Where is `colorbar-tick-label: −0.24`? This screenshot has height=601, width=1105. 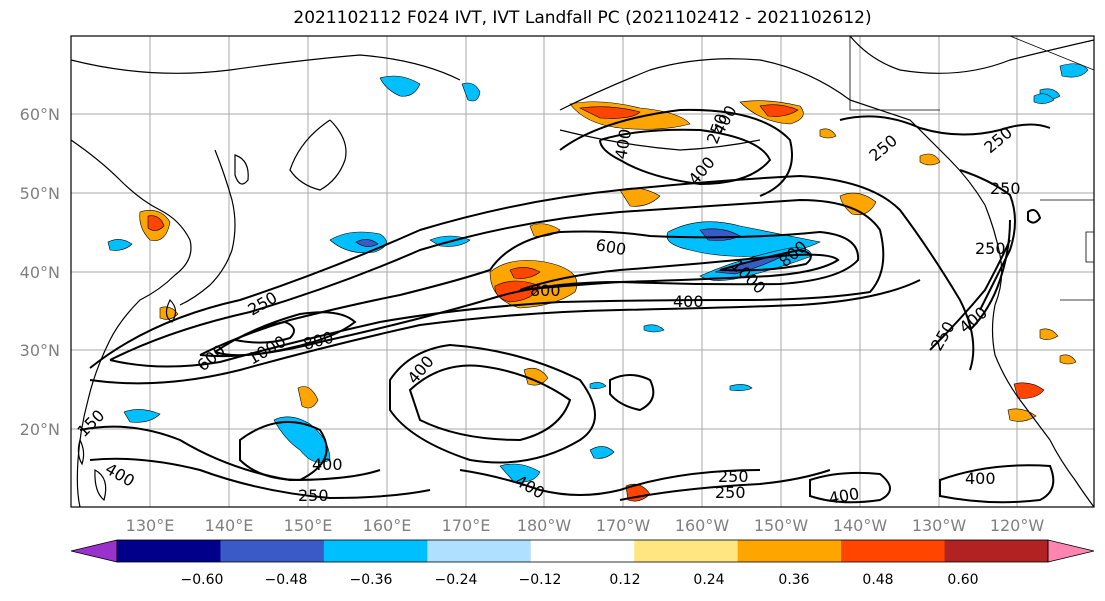 colorbar-tick-label: −0.24 is located at coordinates (456, 580).